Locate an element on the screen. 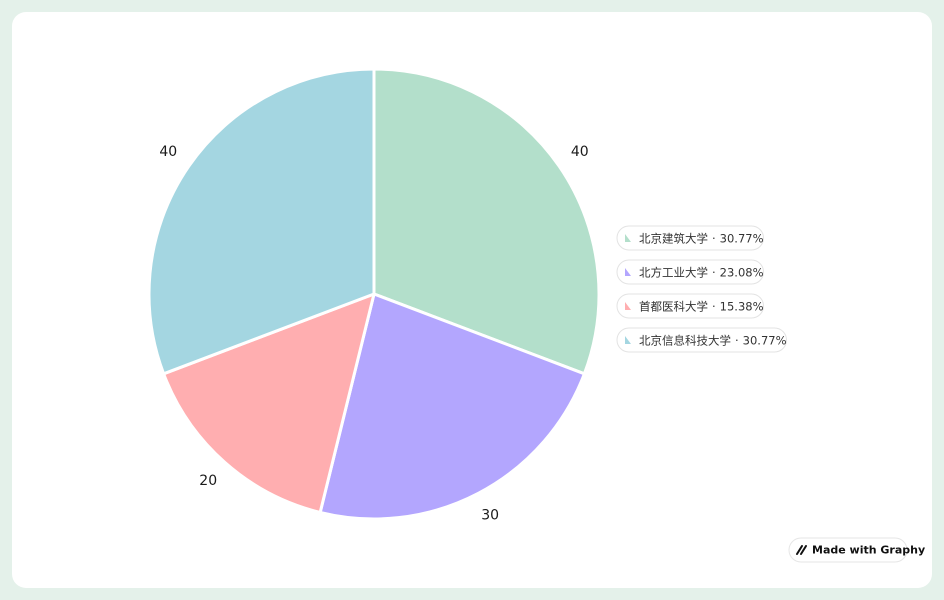  legend-label: 北京建筑大学 · 30.77% is located at coordinates (701, 238).